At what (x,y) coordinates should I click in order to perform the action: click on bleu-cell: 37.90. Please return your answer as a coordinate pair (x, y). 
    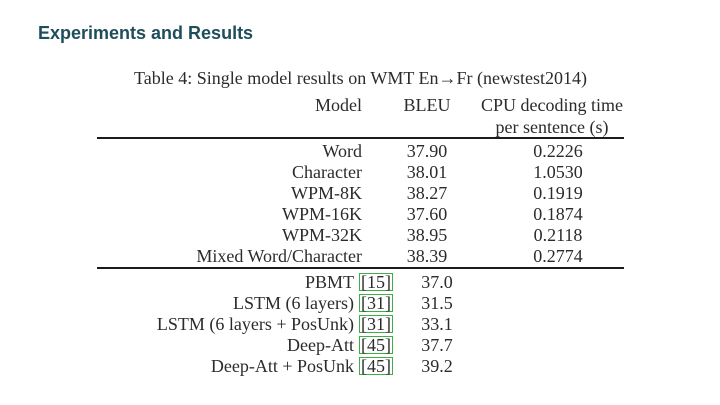
    Looking at the image, I should click on (427, 151).